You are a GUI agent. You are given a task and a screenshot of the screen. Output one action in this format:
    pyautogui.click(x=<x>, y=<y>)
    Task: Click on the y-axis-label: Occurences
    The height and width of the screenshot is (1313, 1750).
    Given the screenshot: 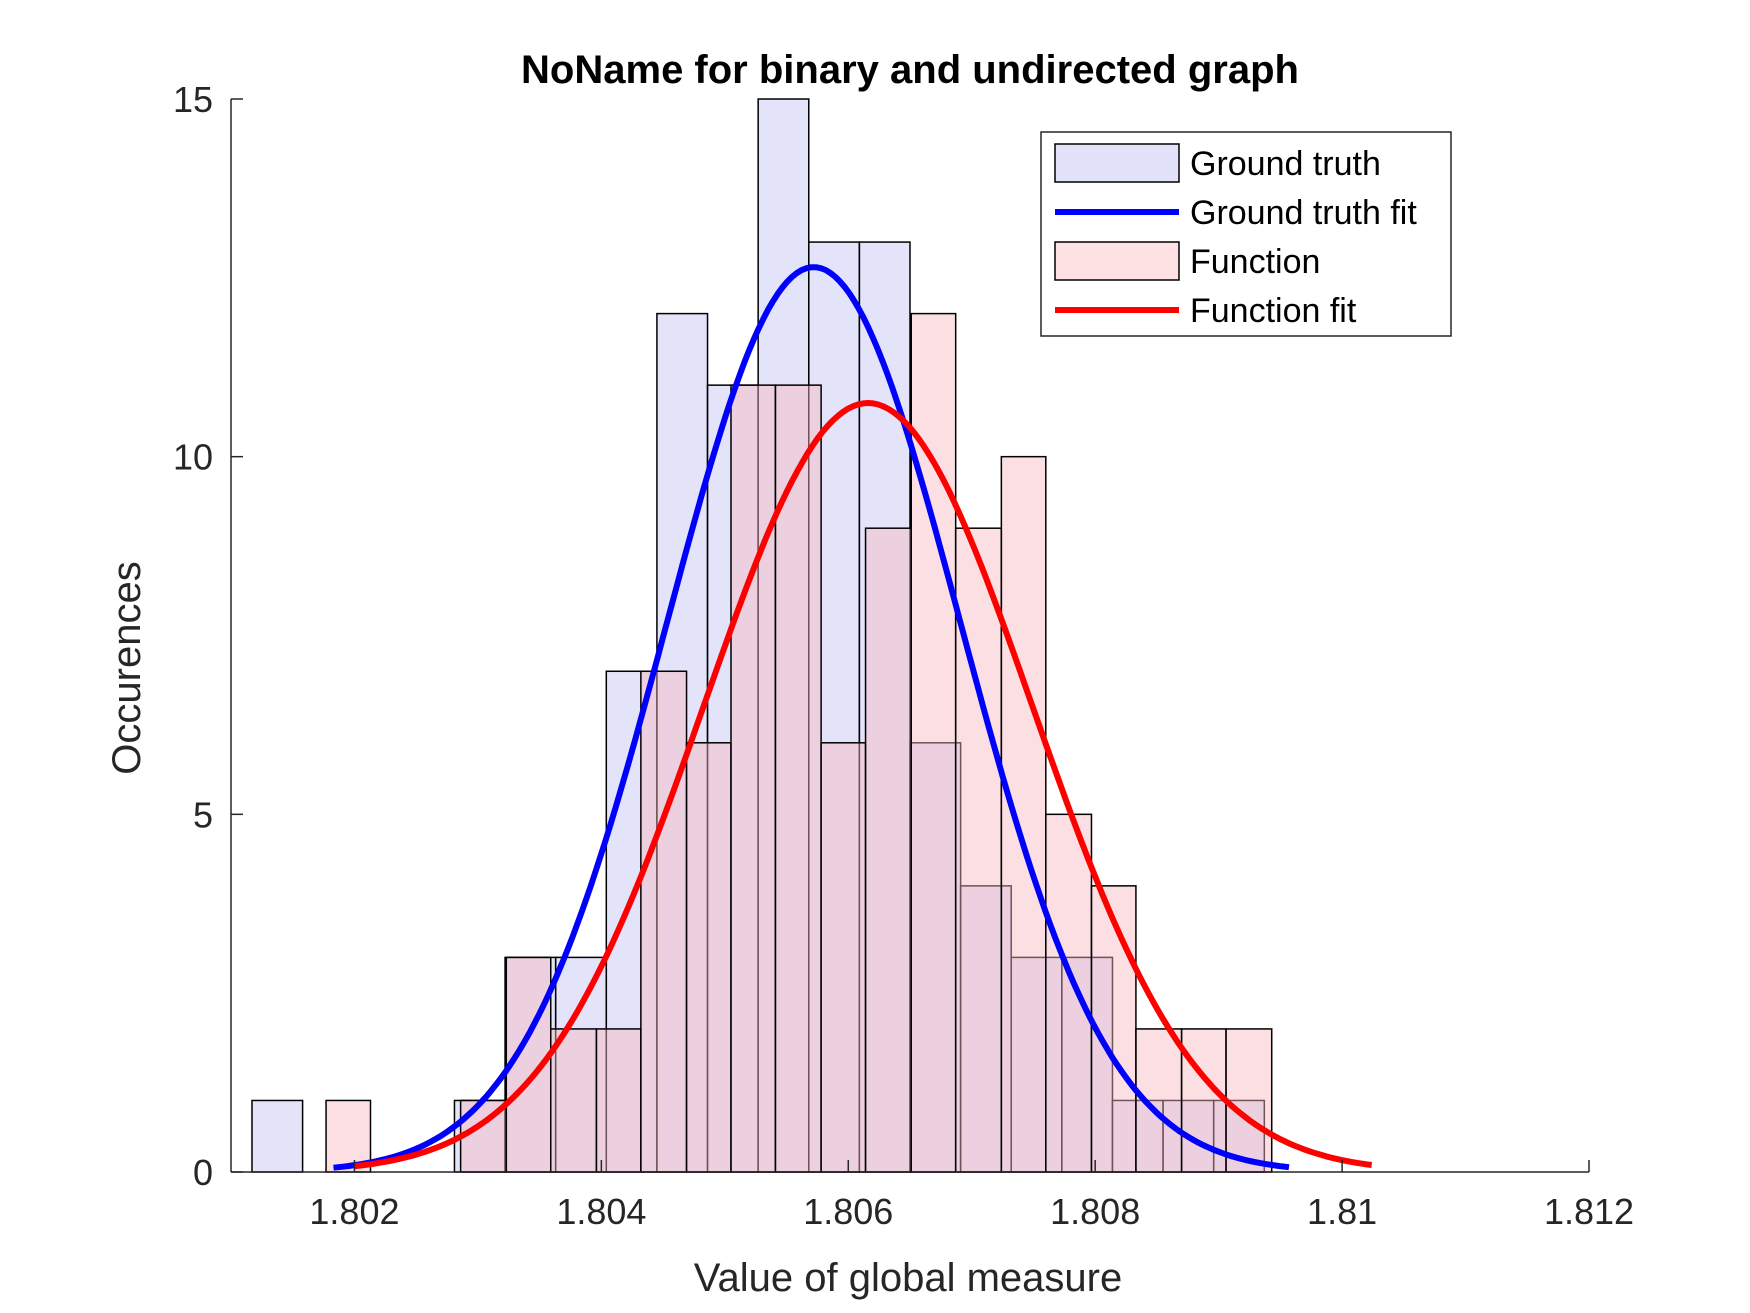 What is the action you would take?
    pyautogui.click(x=127, y=667)
    